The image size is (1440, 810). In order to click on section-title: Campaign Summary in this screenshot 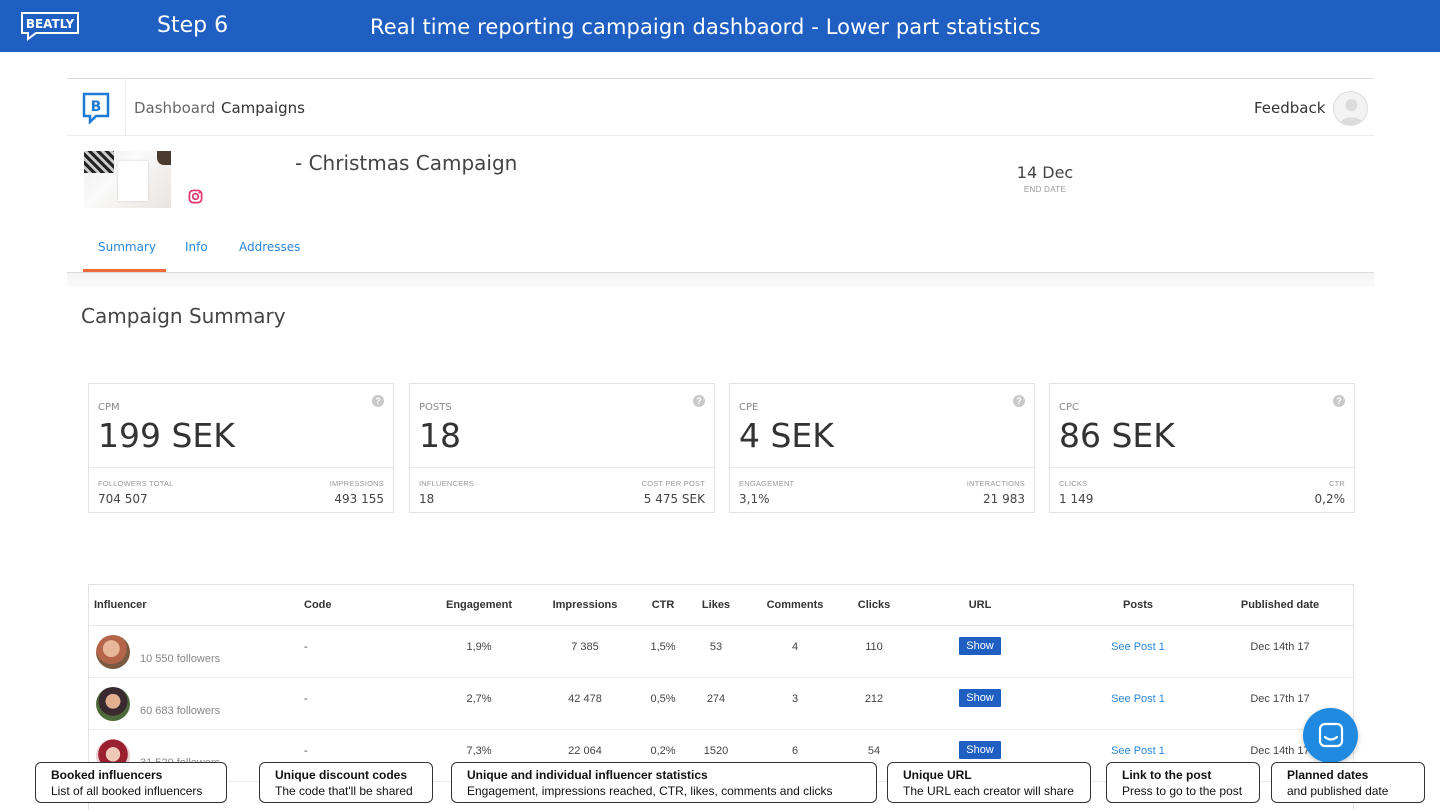, I will do `click(183, 316)`.